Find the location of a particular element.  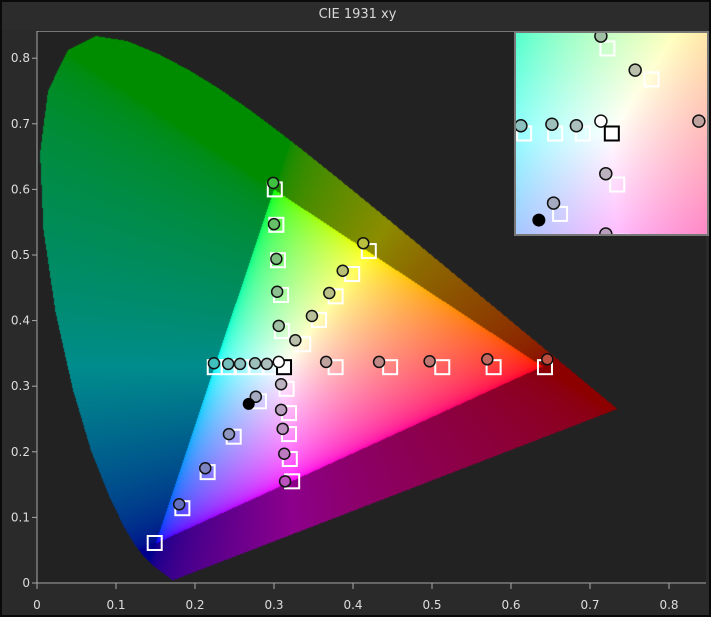

y-tick-label: 0.4 is located at coordinates (20, 321).